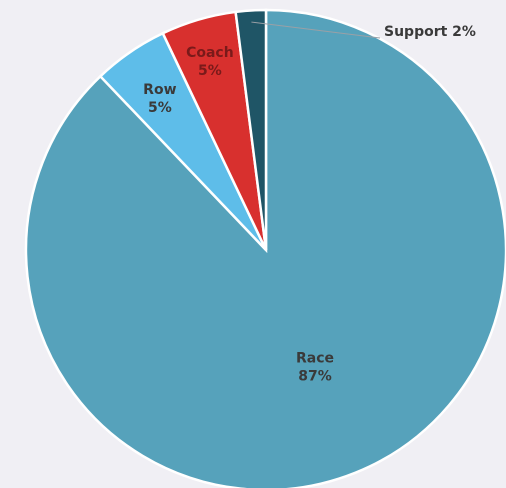  What do you see at coordinates (210, 53) in the screenshot?
I see `slice-label-coach: Coach` at bounding box center [210, 53].